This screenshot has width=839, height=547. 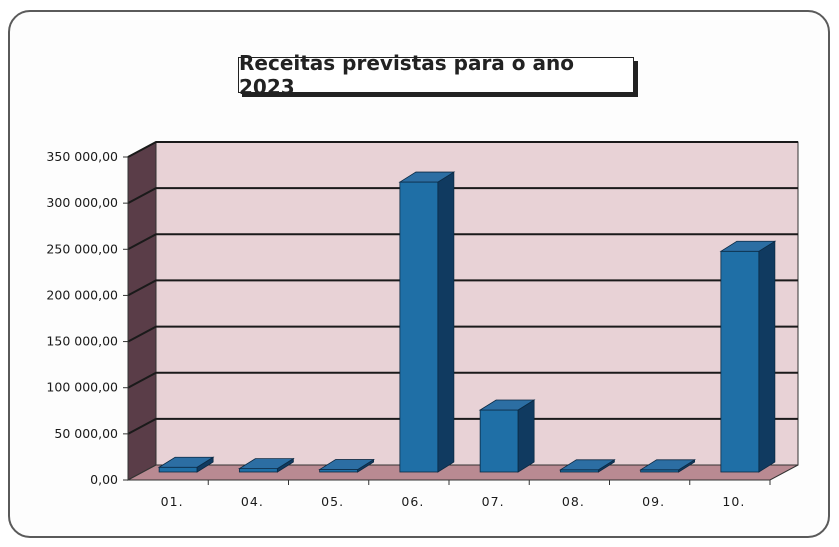 What do you see at coordinates (332, 501) in the screenshot?
I see `x-tick-label: 05.` at bounding box center [332, 501].